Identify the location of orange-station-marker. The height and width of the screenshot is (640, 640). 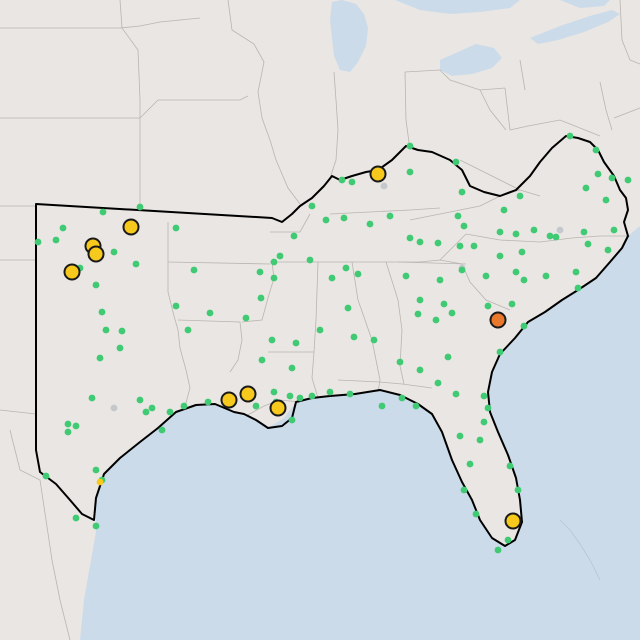
(498, 320).